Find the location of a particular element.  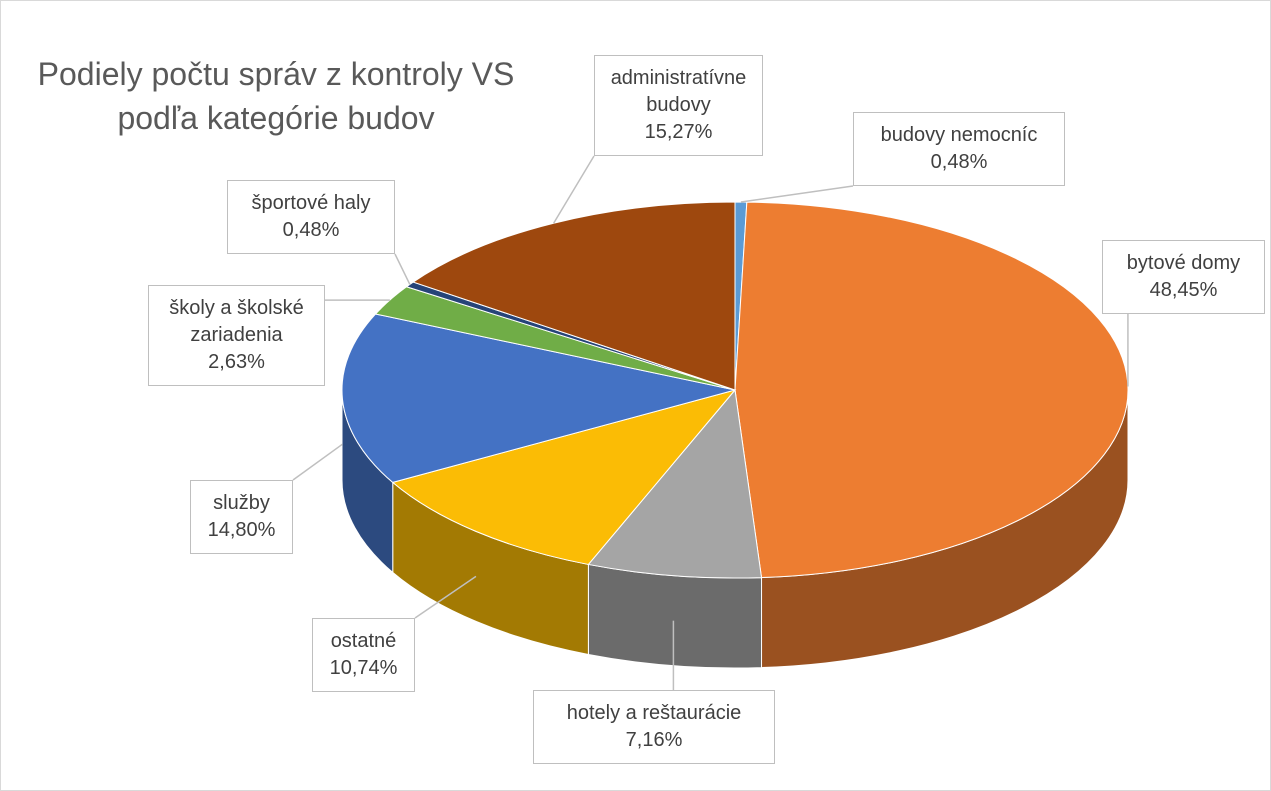

data-label: hotely a reštaurácie 7,16% is located at coordinates (654, 727).